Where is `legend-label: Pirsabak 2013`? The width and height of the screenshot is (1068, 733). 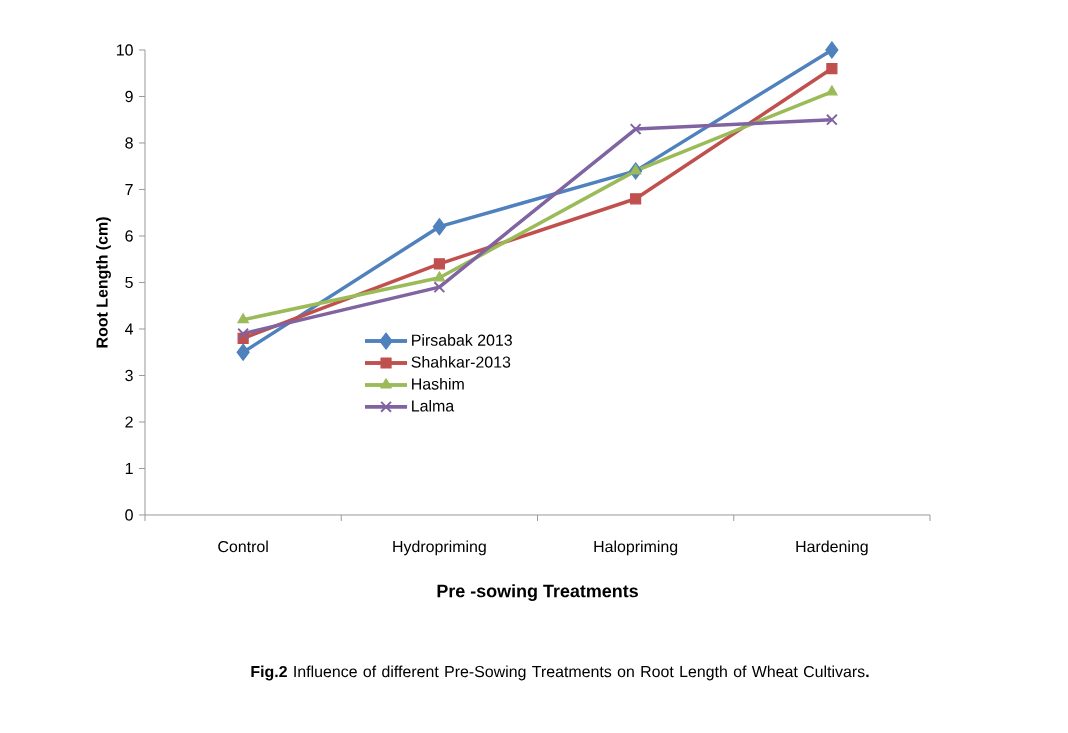
legend-label: Pirsabak 2013 is located at coordinates (462, 340).